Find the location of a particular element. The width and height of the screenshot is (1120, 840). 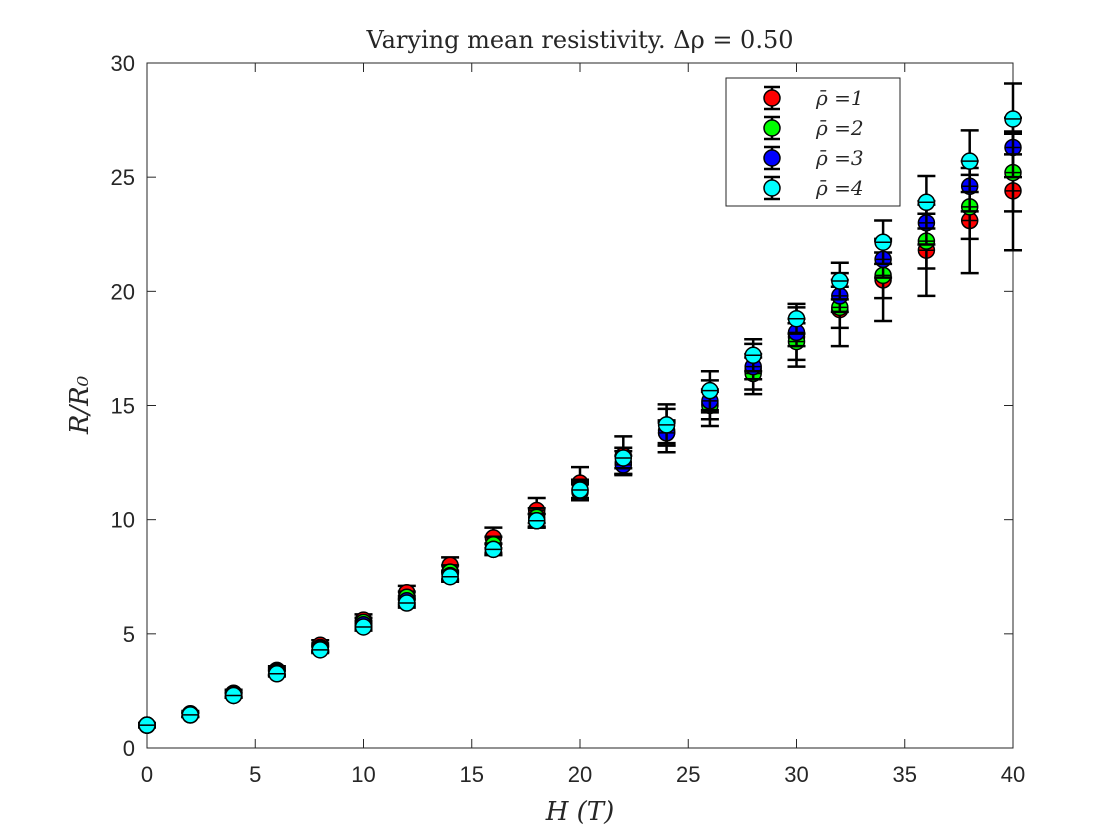

y-tick-label: 10 is located at coordinates (123, 520).